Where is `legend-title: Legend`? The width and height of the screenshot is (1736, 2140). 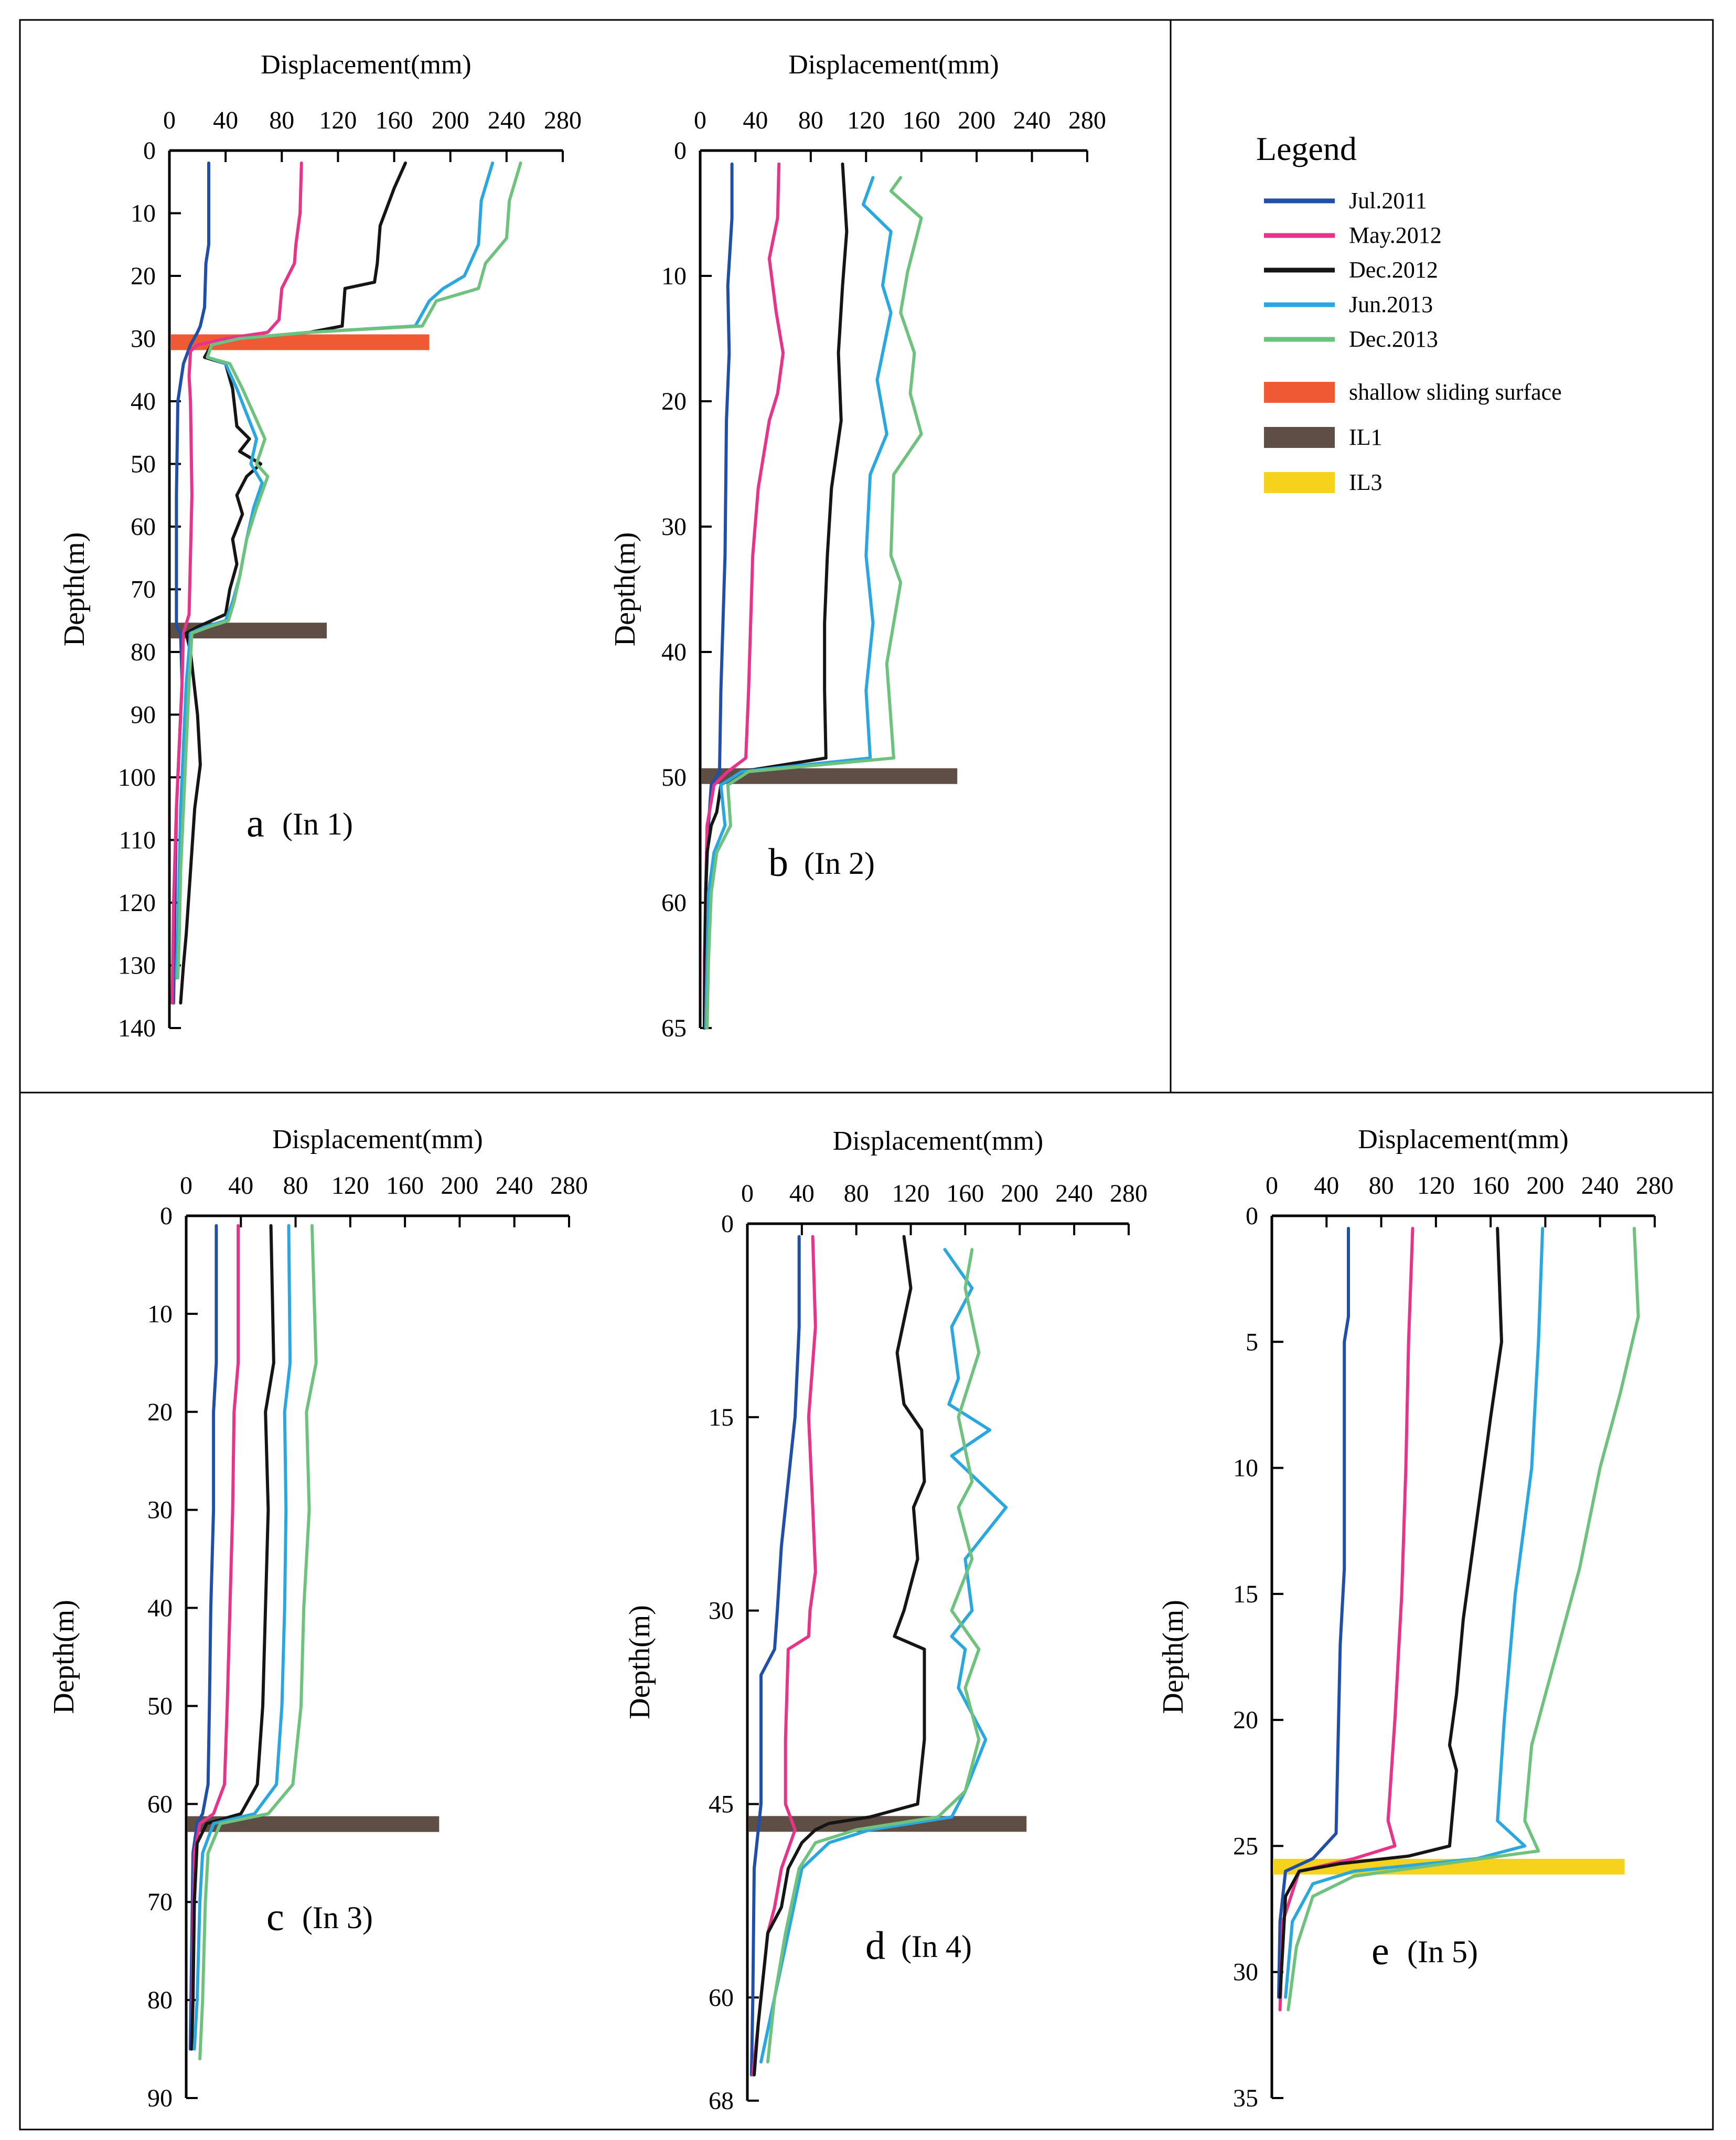 legend-title: Legend is located at coordinates (1307, 149).